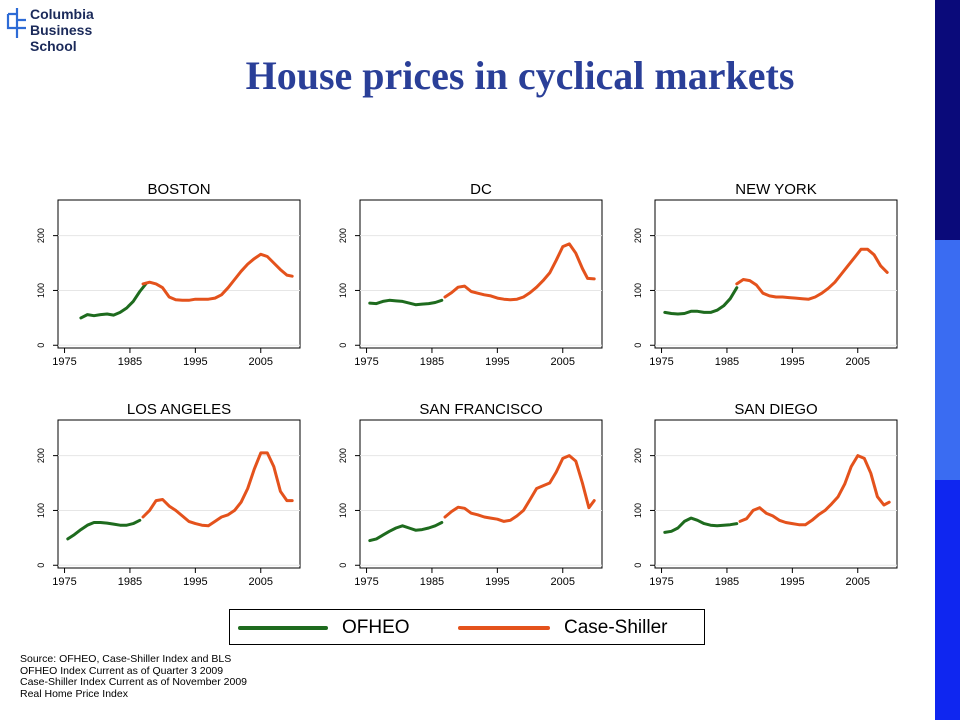 Image resolution: width=960 pixels, height=720 pixels. Describe the element at coordinates (616, 627) in the screenshot. I see `legend-case-shiller-label: Case-Shiller` at that location.